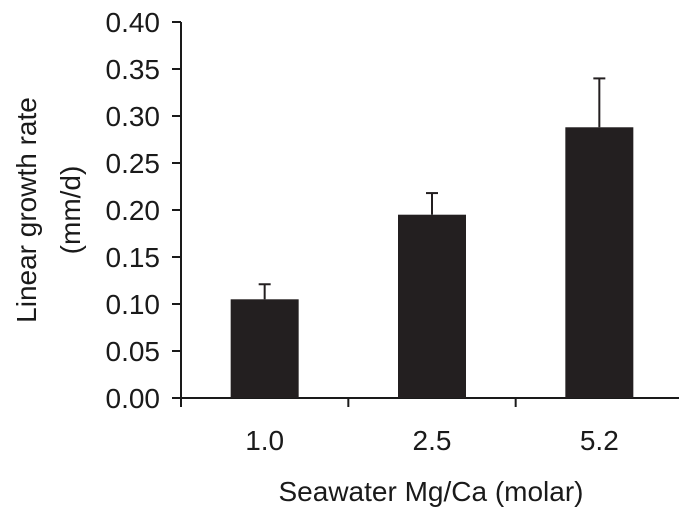  Describe the element at coordinates (431, 491) in the screenshot. I see `x-axis-title: Seawater Mg/Ca (molar)` at that location.